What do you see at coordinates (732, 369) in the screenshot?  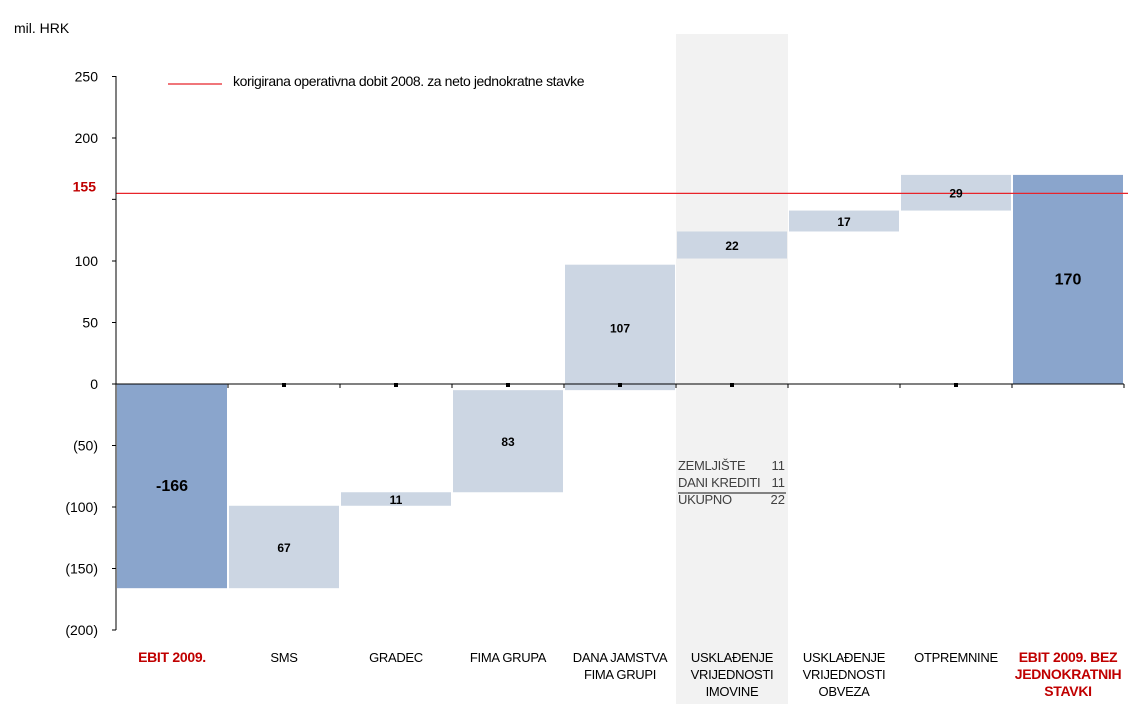 I see `highlight-column-band` at bounding box center [732, 369].